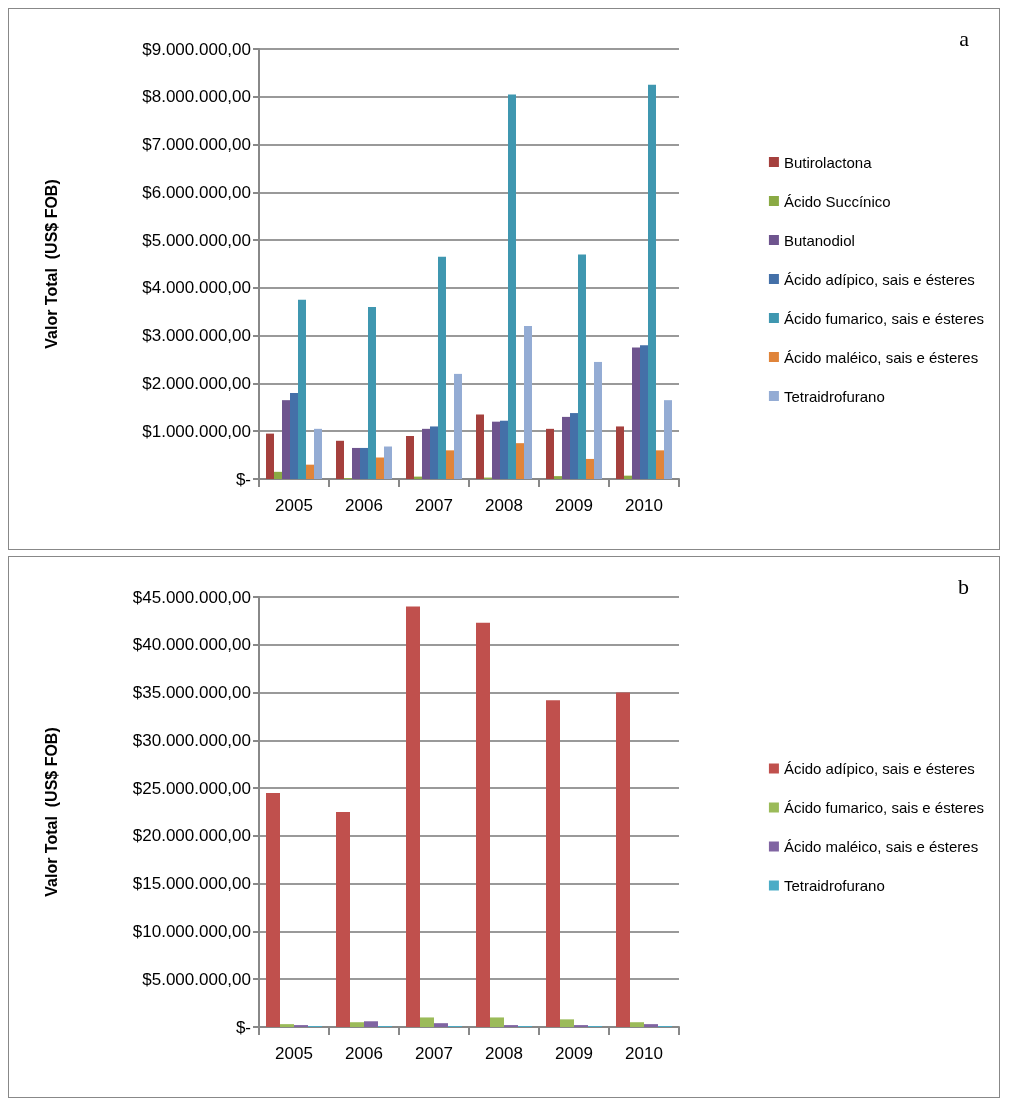  I want to click on y-tick-label: $1.000.000,00, so click(196, 431).